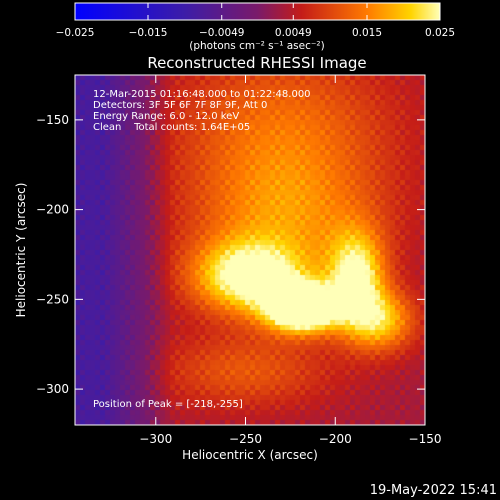  I want to click on colorbar-tick-label: 0.015, so click(367, 33).